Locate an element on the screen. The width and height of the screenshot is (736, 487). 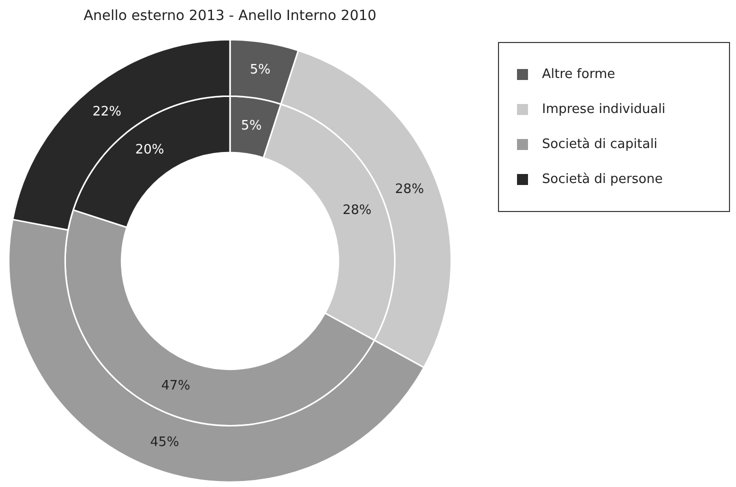
data-label: 45% is located at coordinates (165, 442).